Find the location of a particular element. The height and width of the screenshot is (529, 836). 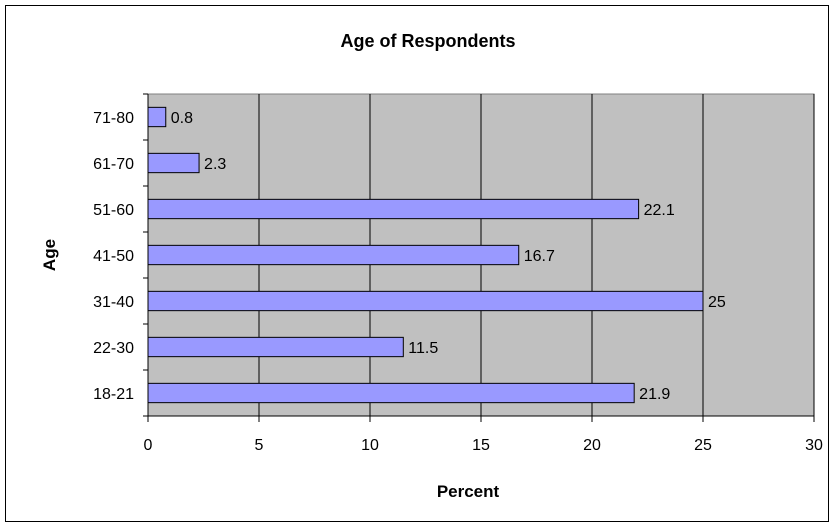

y-tick-label: 18-21 is located at coordinates (113, 394).